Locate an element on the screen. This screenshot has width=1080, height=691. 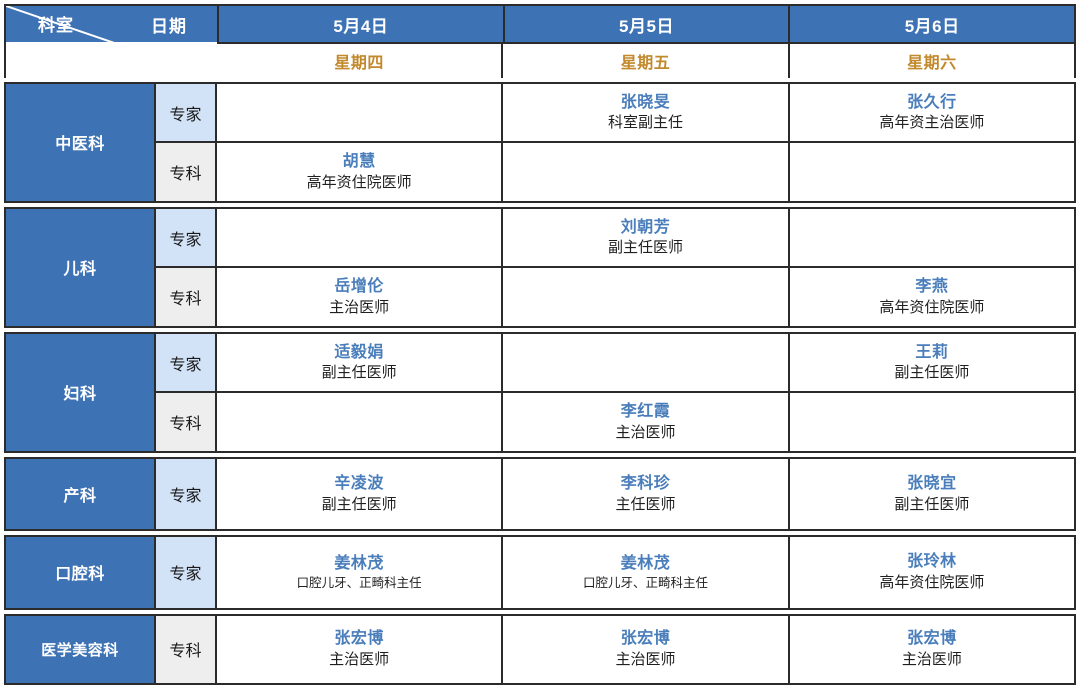
department-name: 口腔科 is located at coordinates (81, 572).